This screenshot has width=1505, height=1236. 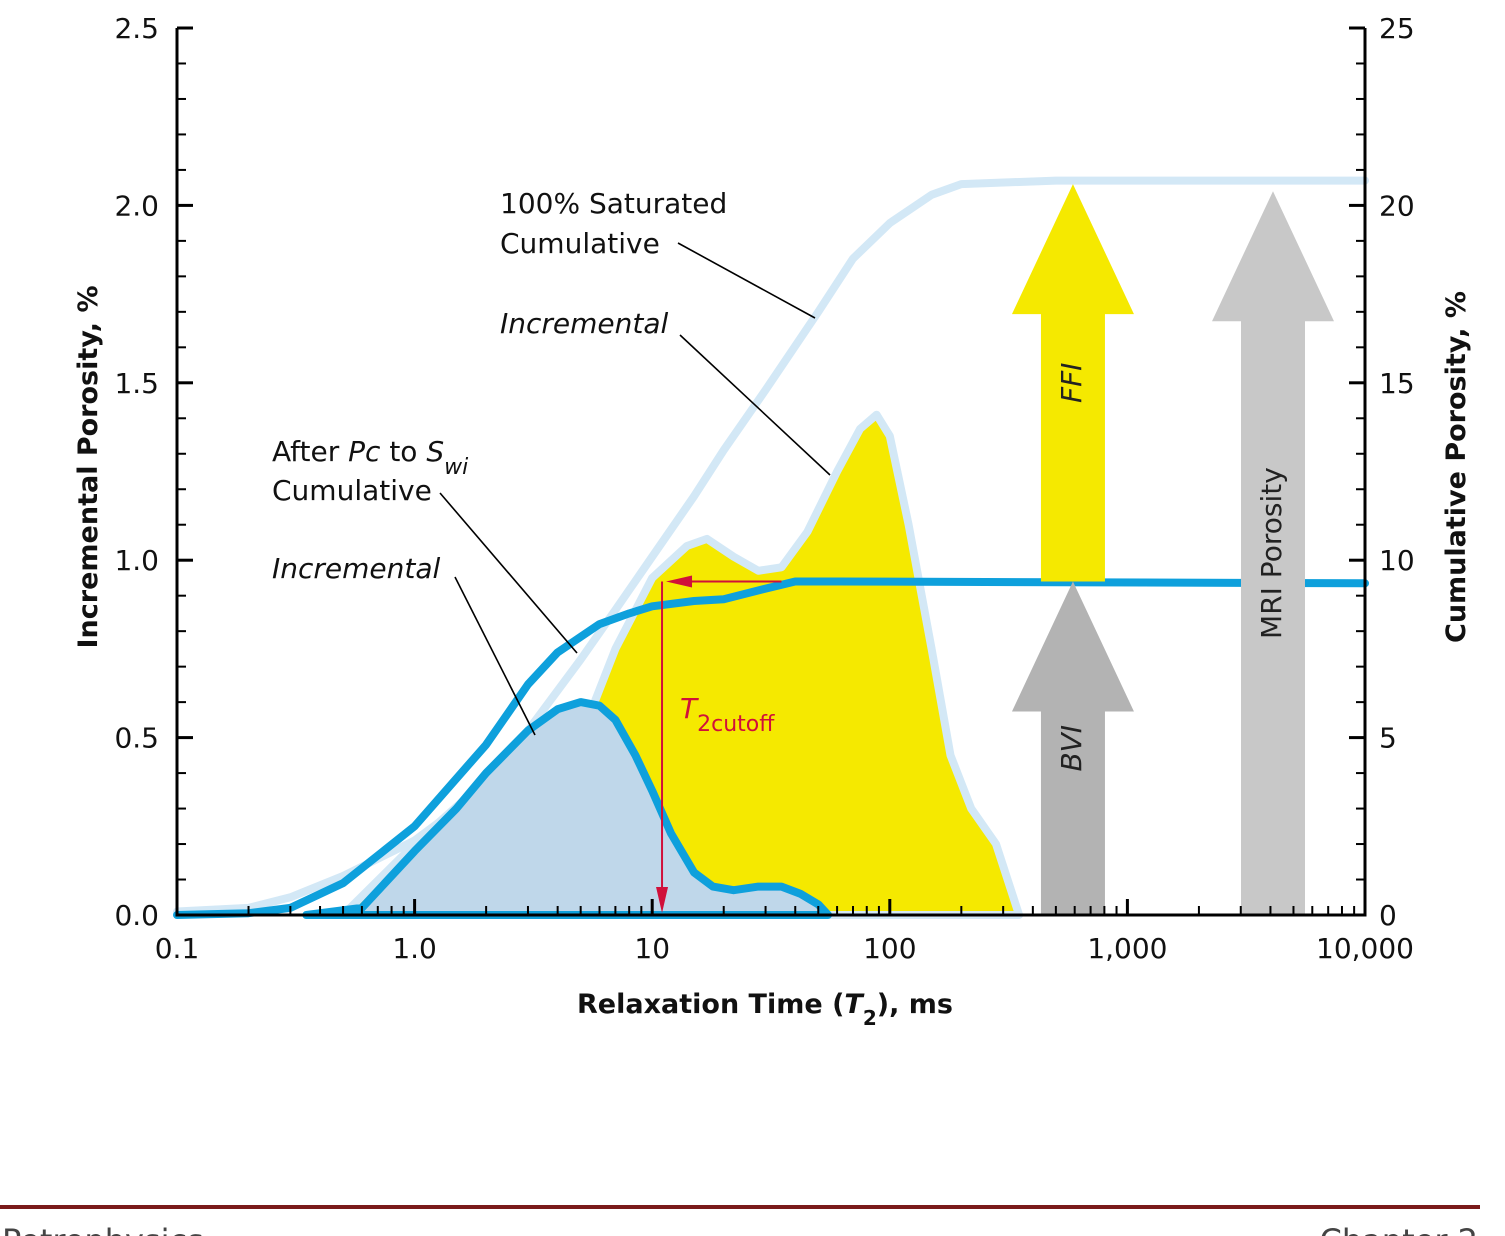 What do you see at coordinates (662, 900) in the screenshot?
I see `cutoff-arrowhead` at bounding box center [662, 900].